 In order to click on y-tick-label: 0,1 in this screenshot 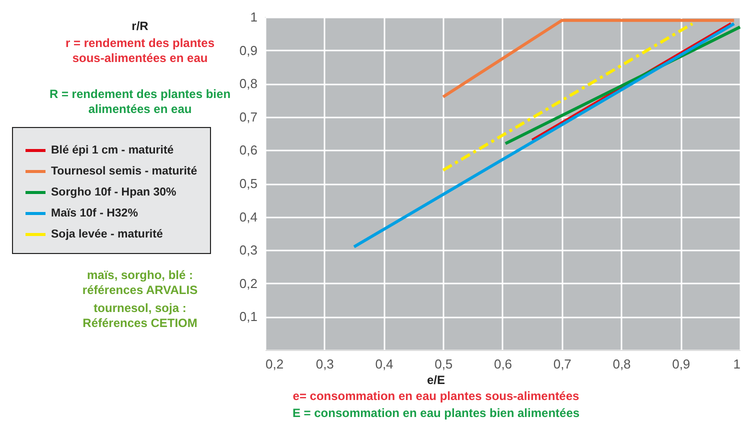, I will do `click(248, 316)`.